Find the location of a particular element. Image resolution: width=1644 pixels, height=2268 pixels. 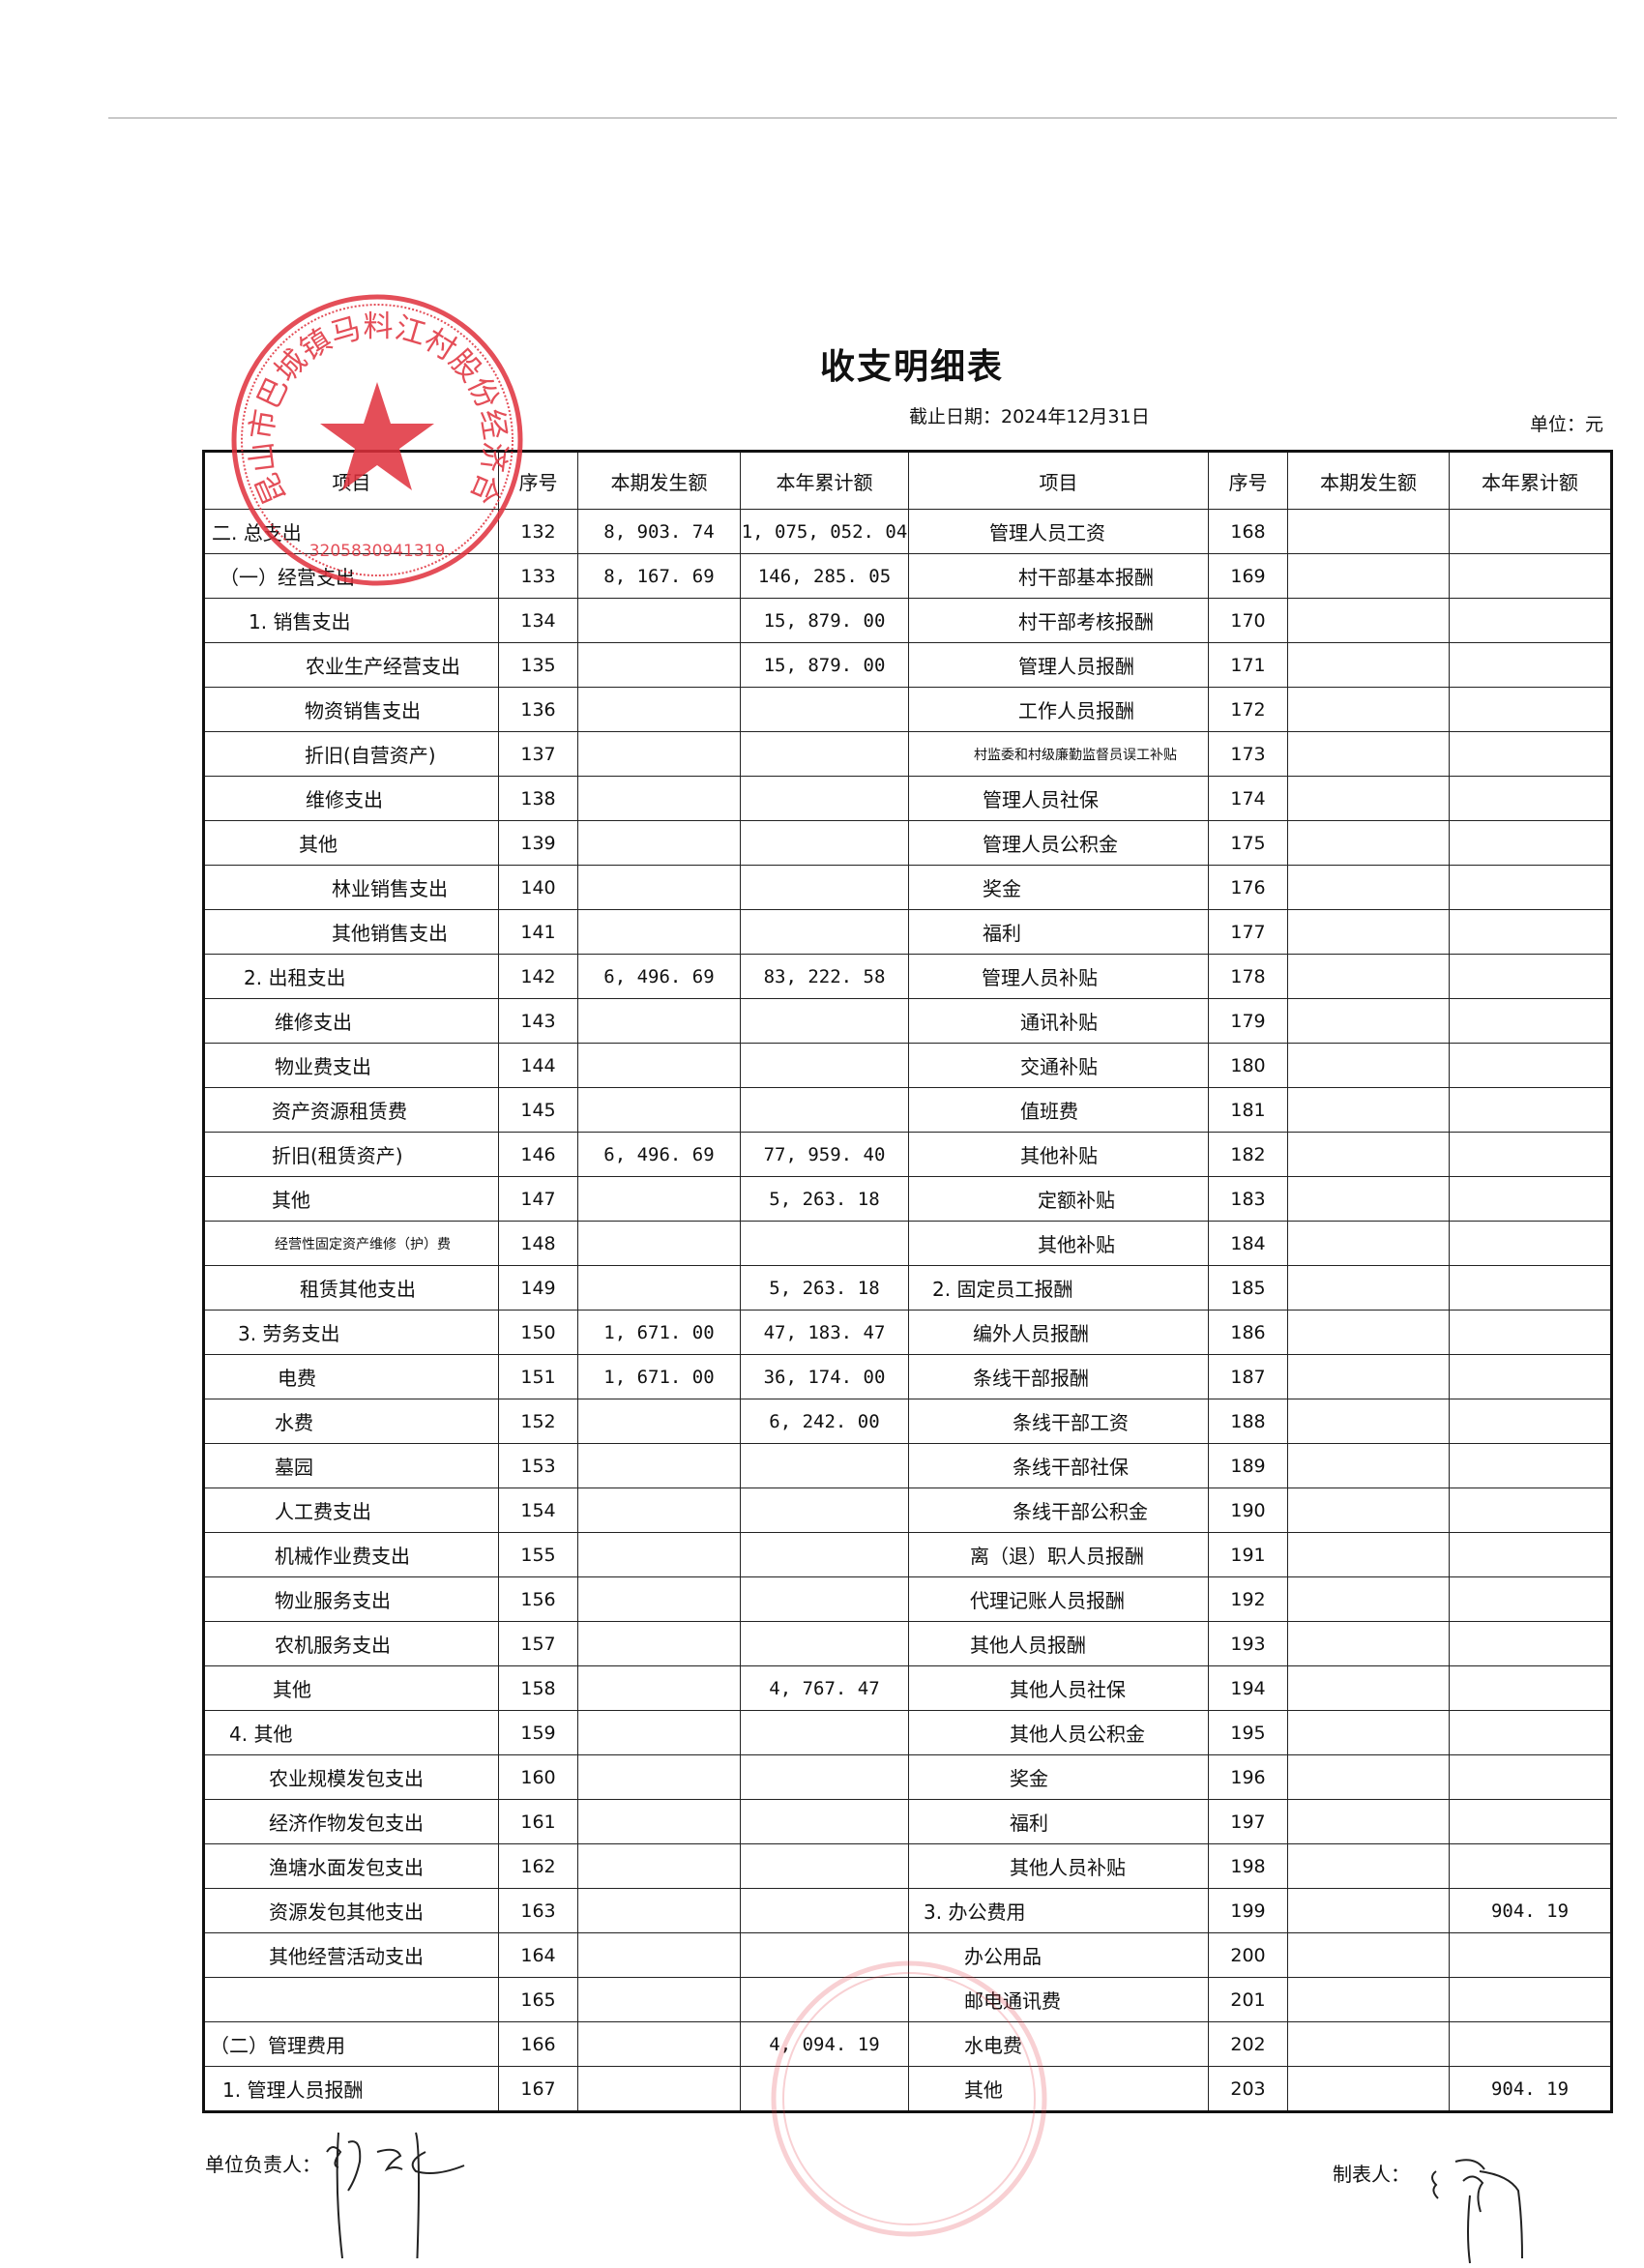

right-row-number: 195 is located at coordinates (1248, 1732).